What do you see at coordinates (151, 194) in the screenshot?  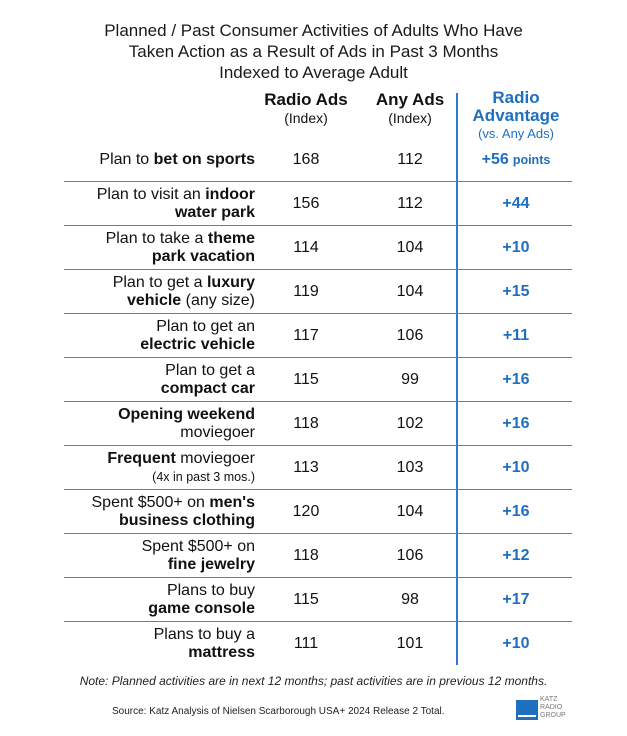 I see `row-label-text: Plan to visit an` at bounding box center [151, 194].